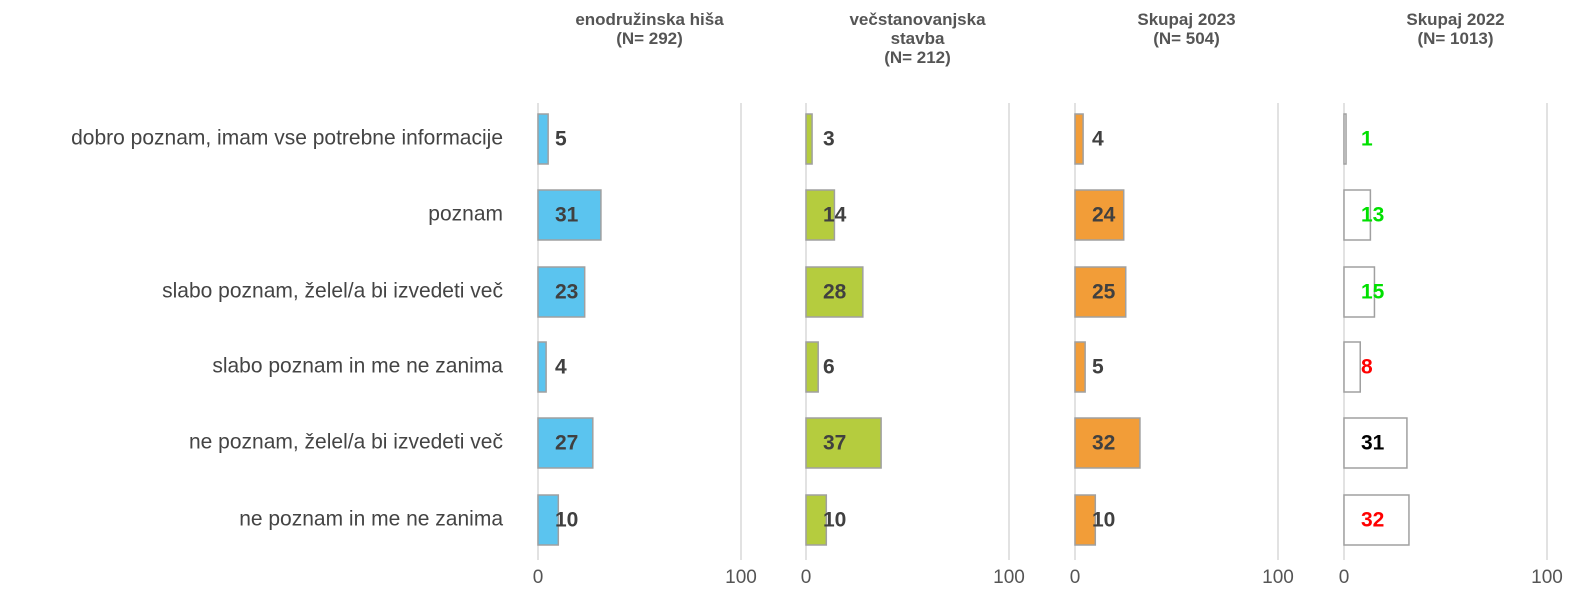  What do you see at coordinates (346, 442) in the screenshot?
I see `category-label: ne poznam, želel/a bi izvedeti več` at bounding box center [346, 442].